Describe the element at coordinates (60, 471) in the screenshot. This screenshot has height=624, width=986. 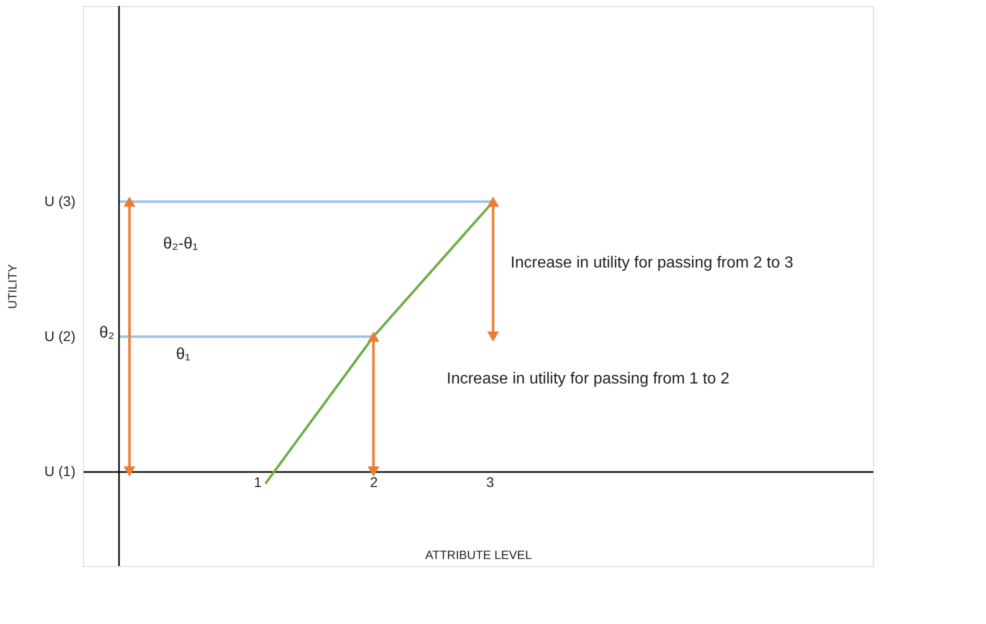
I see `y-tick-label: U (1)` at that location.